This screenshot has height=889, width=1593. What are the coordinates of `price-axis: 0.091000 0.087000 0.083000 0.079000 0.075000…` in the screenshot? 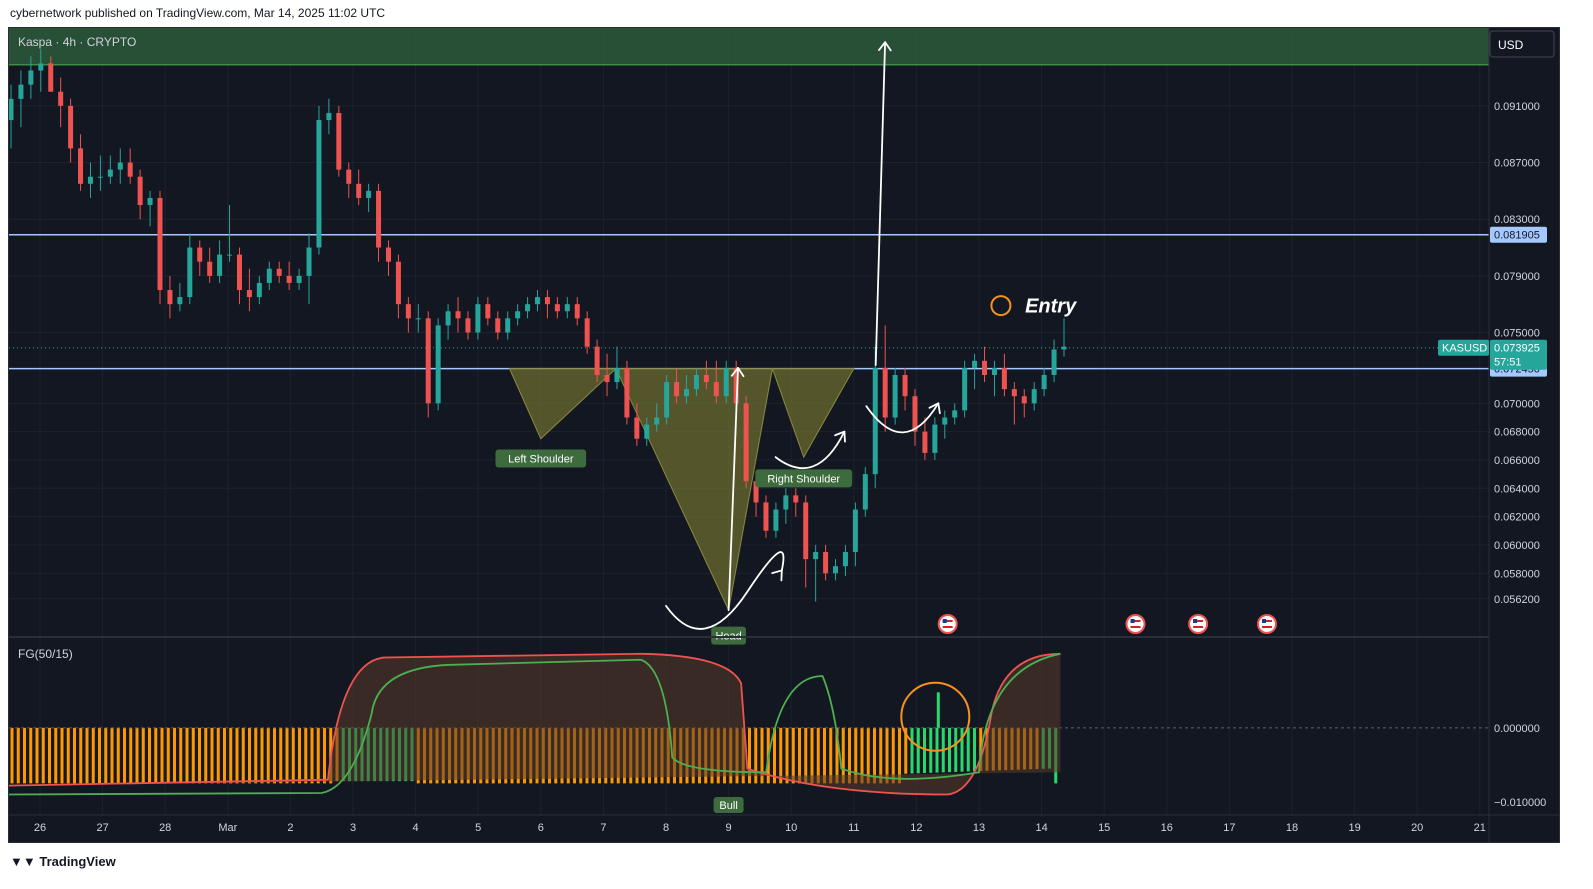 It's located at (1492, 353).